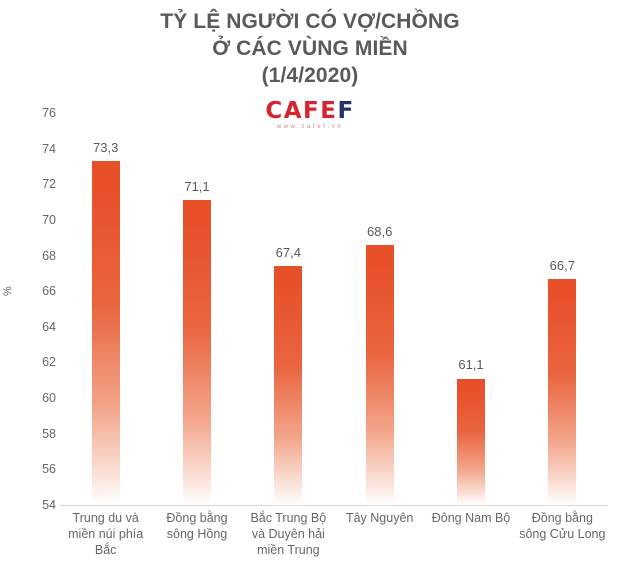 The height and width of the screenshot is (568, 620). Describe the element at coordinates (197, 534) in the screenshot. I see `x-tick-label-line: sông Hồng` at that location.